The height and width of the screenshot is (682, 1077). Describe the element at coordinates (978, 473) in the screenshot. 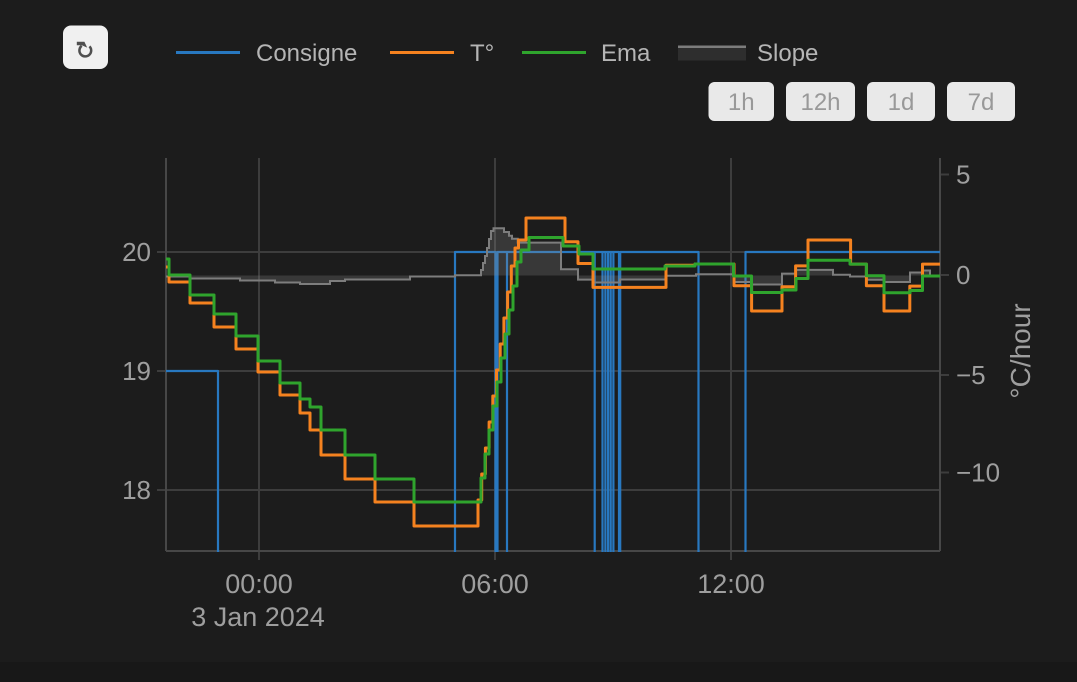

I see `svg-text: −10` at that location.